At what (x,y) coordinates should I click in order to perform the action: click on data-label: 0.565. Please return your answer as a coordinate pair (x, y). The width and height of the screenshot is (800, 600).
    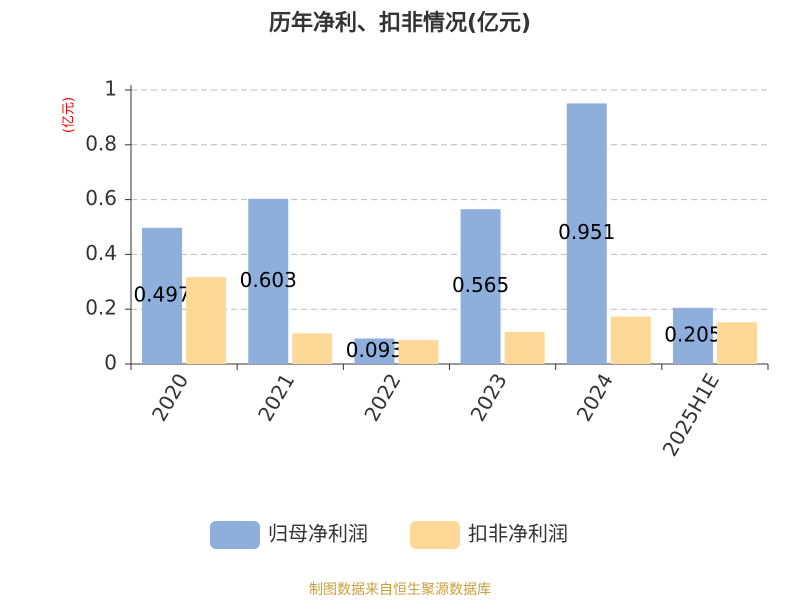
    Looking at the image, I should click on (480, 285).